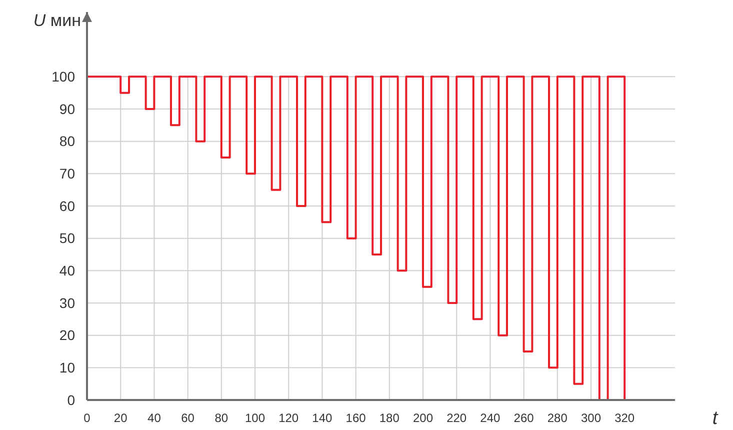 The image size is (733, 430). Describe the element at coordinates (490, 418) in the screenshot. I see `x-tick-label: 240` at that location.